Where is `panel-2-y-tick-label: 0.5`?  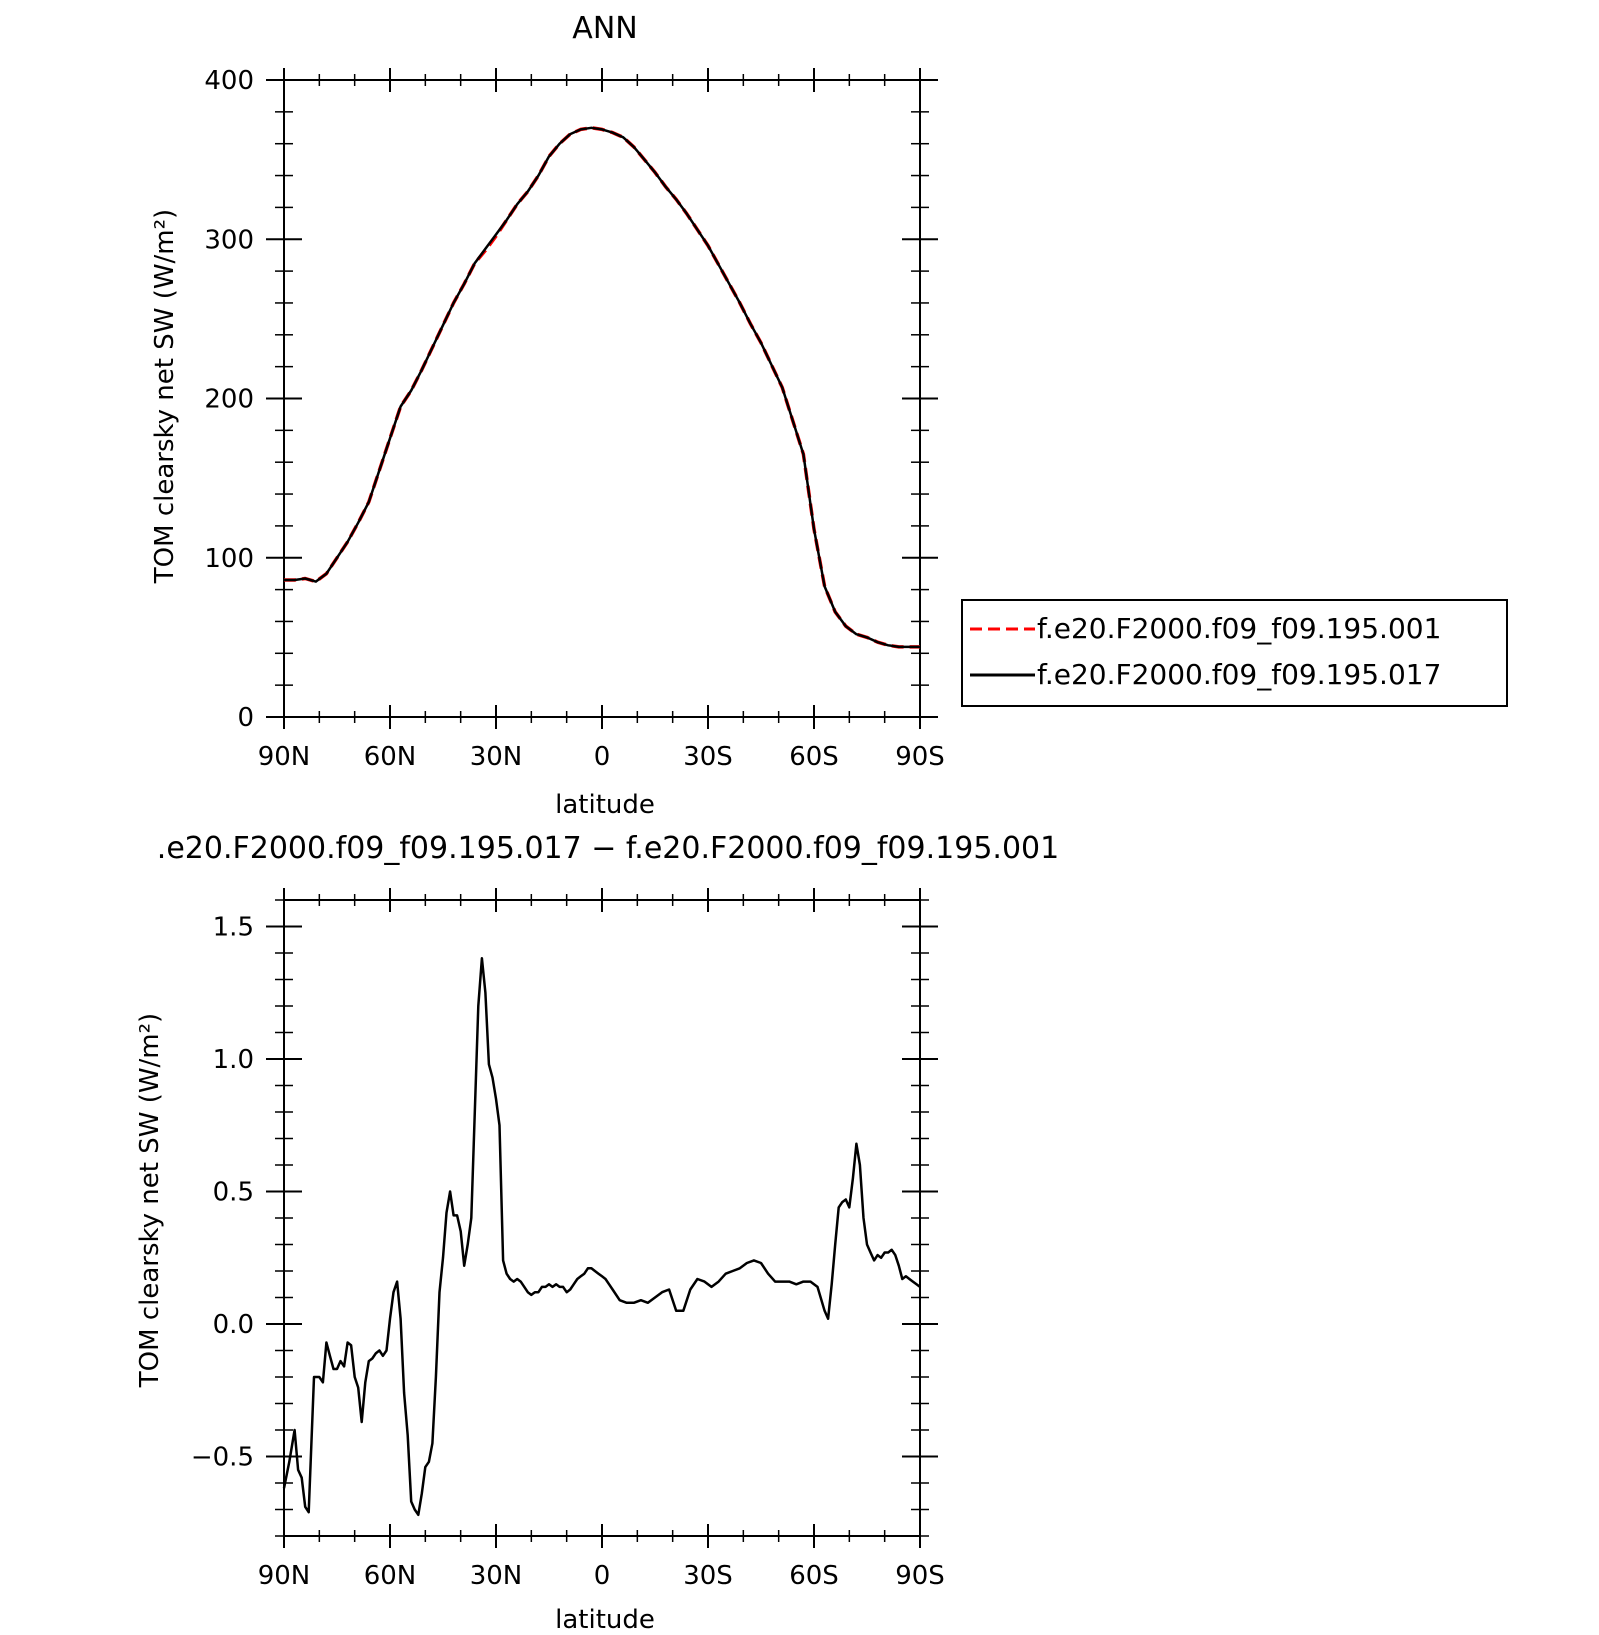
panel-2-y-tick-label: 0.5 is located at coordinates (233, 1193).